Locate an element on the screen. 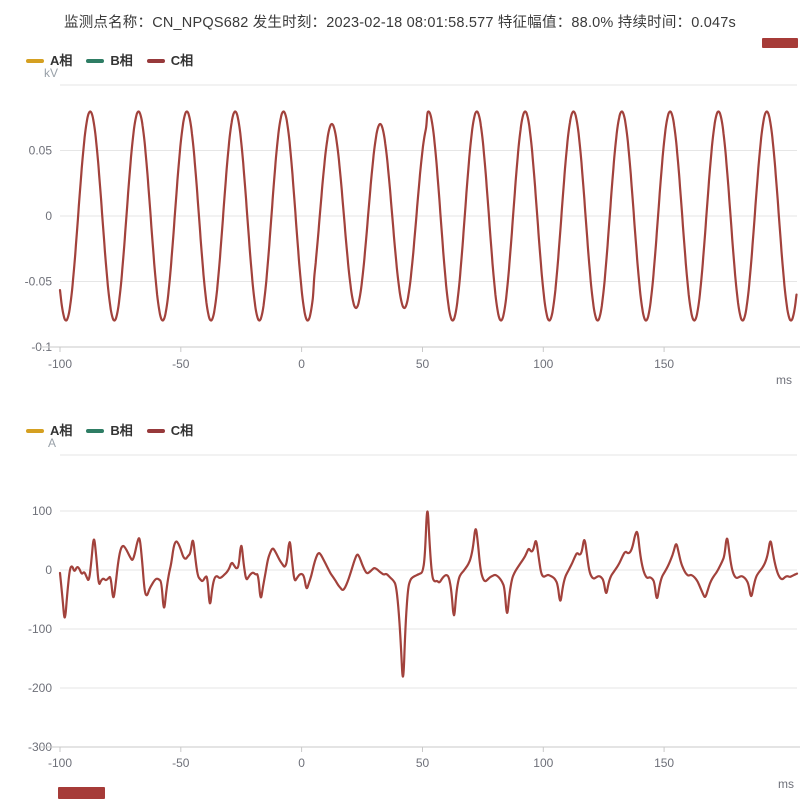  voltage-chart-legend: A相 B相 C相 is located at coordinates (109, 61).